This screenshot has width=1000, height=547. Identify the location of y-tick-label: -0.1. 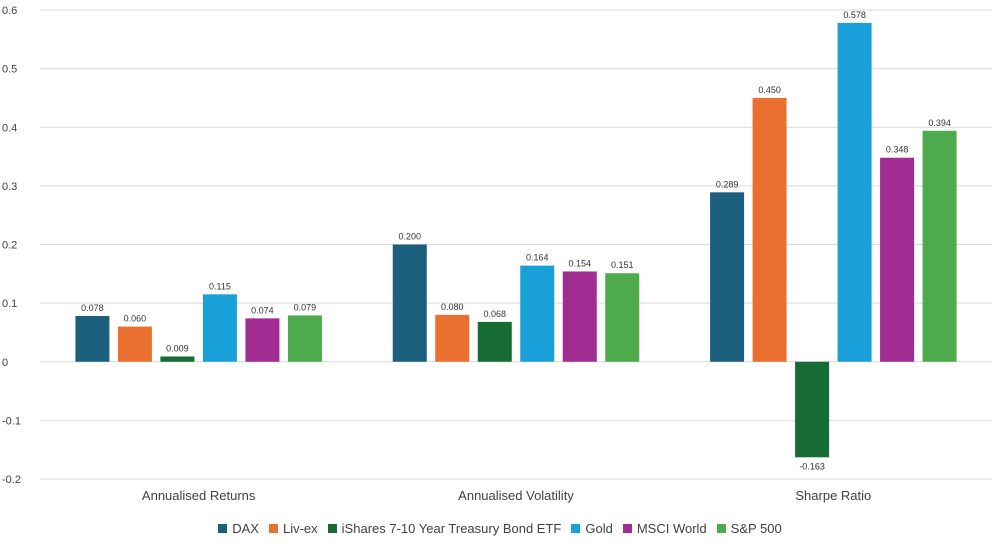
(11, 421).